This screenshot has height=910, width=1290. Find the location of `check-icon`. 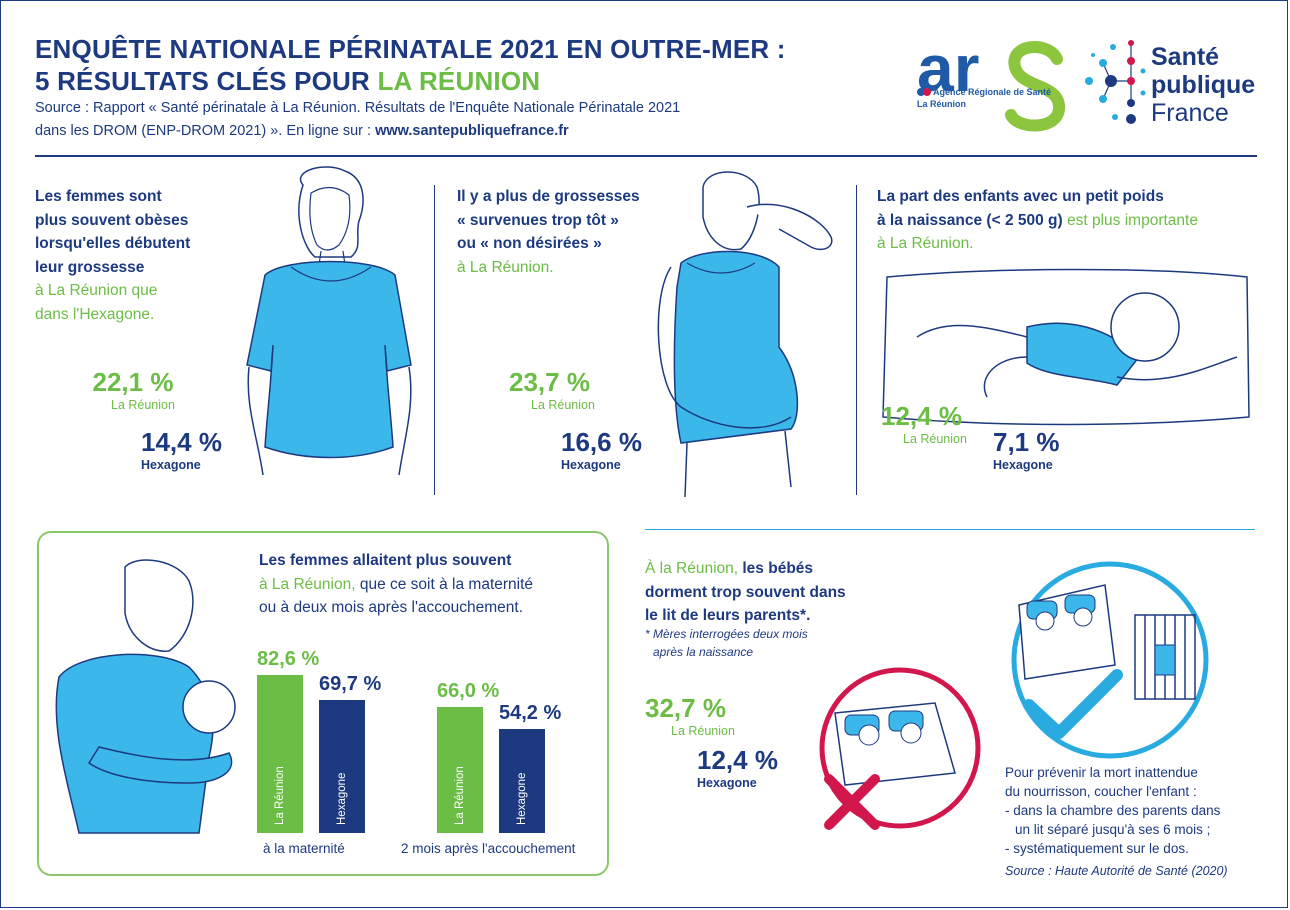

check-icon is located at coordinates (1073, 704).